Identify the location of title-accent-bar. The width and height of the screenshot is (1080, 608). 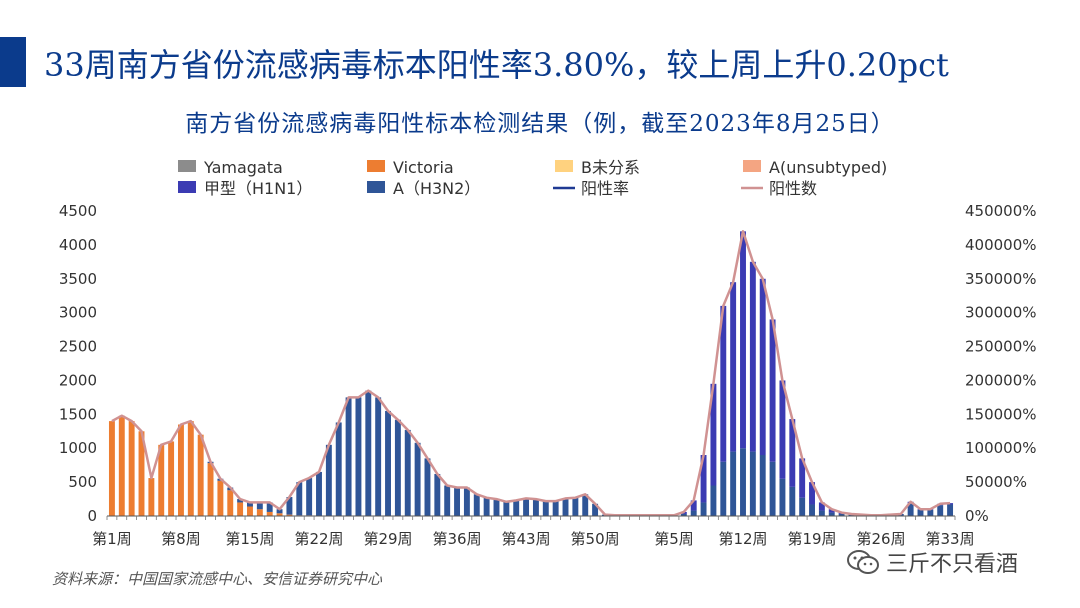
(13, 62).